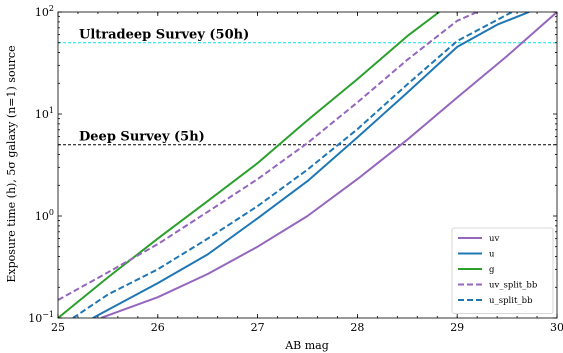 The width and height of the screenshot is (563, 353). Describe the element at coordinates (306, 345) in the screenshot. I see `x-axis-label: AB mag` at that location.